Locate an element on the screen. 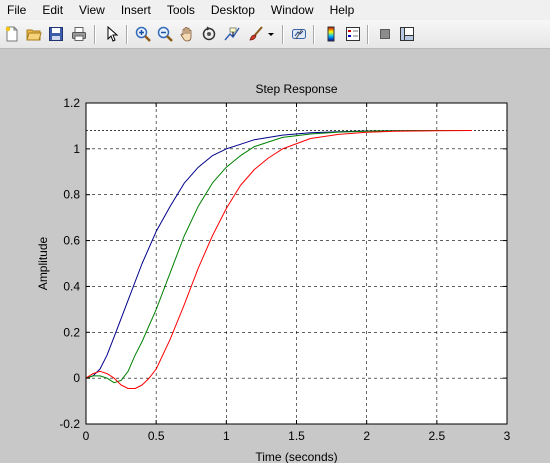  menu-desktop: Desktop is located at coordinates (232, 10).